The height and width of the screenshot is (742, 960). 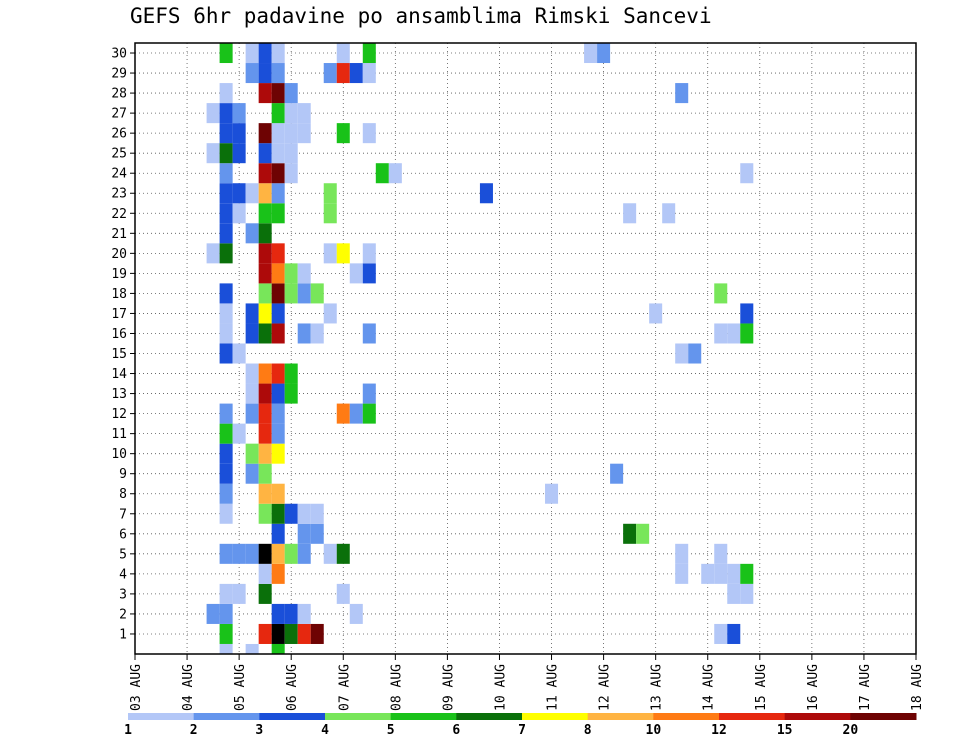 I want to click on y-tick-label: 10, so click(x=119, y=454).